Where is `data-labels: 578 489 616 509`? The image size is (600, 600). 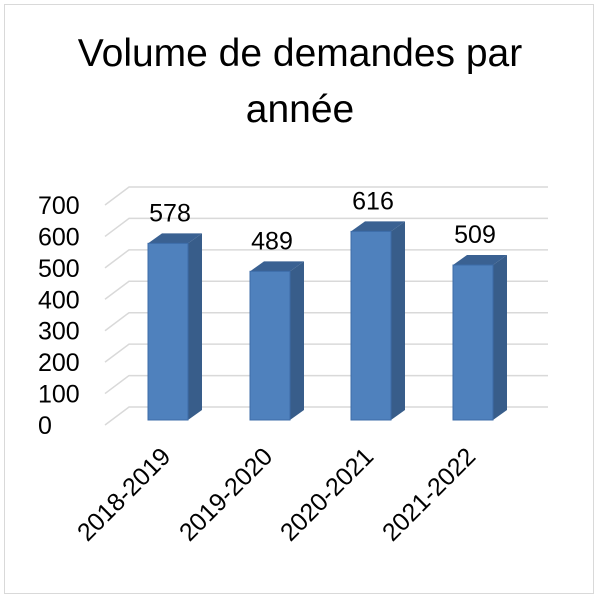
data-labels: 578 489 616 509 is located at coordinates (322, 221).